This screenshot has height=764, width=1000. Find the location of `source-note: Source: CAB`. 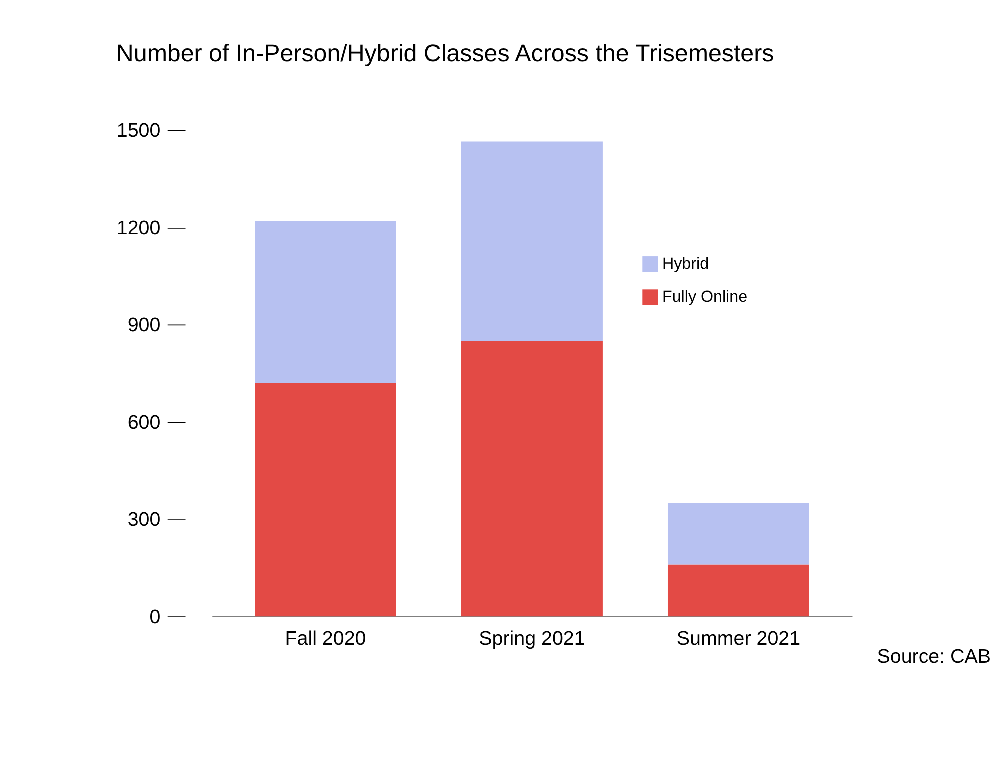

source-note: Source: CAB is located at coordinates (934, 657).